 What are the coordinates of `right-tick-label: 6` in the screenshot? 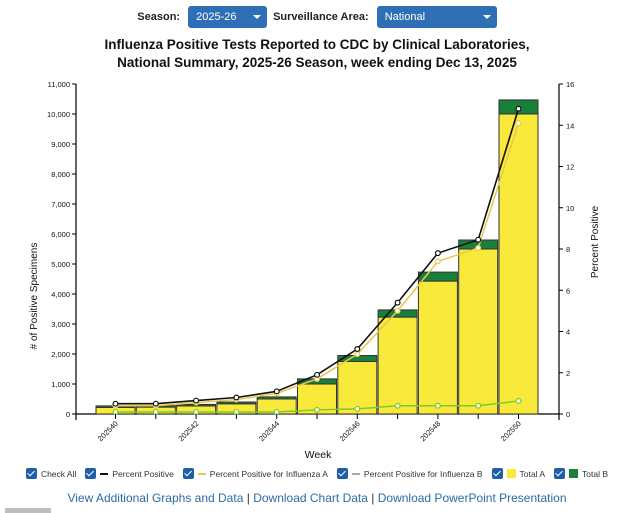 It's located at (568, 290).